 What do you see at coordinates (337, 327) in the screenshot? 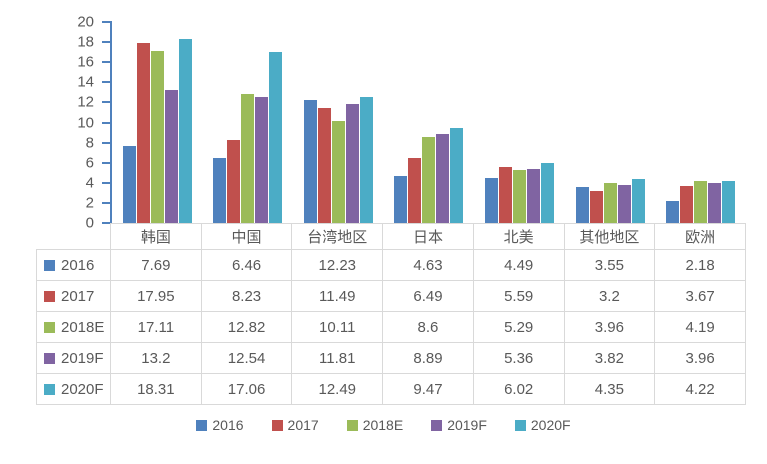
I see `table-cell: 10.11` at bounding box center [337, 327].